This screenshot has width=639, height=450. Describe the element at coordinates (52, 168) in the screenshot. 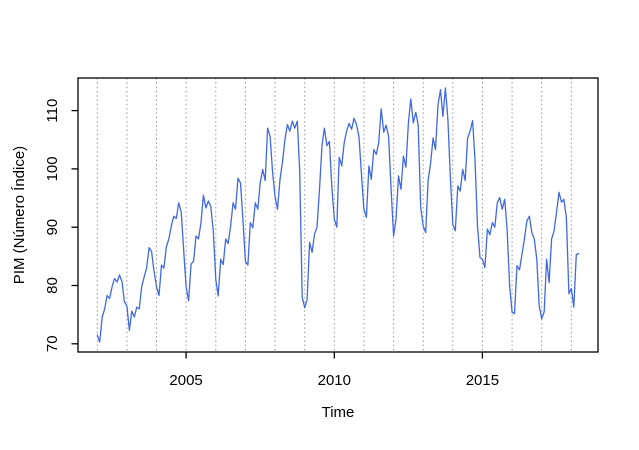

I see `y-tick-label: 100` at that location.